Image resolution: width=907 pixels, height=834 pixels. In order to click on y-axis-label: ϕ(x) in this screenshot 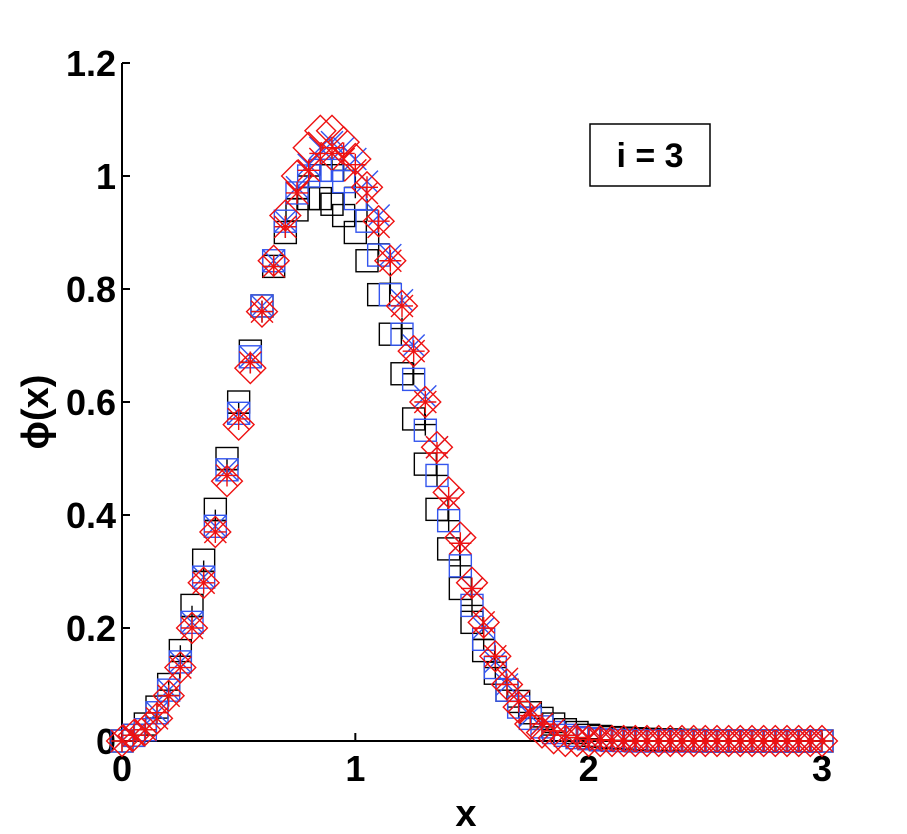, I will do `click(36, 412)`.